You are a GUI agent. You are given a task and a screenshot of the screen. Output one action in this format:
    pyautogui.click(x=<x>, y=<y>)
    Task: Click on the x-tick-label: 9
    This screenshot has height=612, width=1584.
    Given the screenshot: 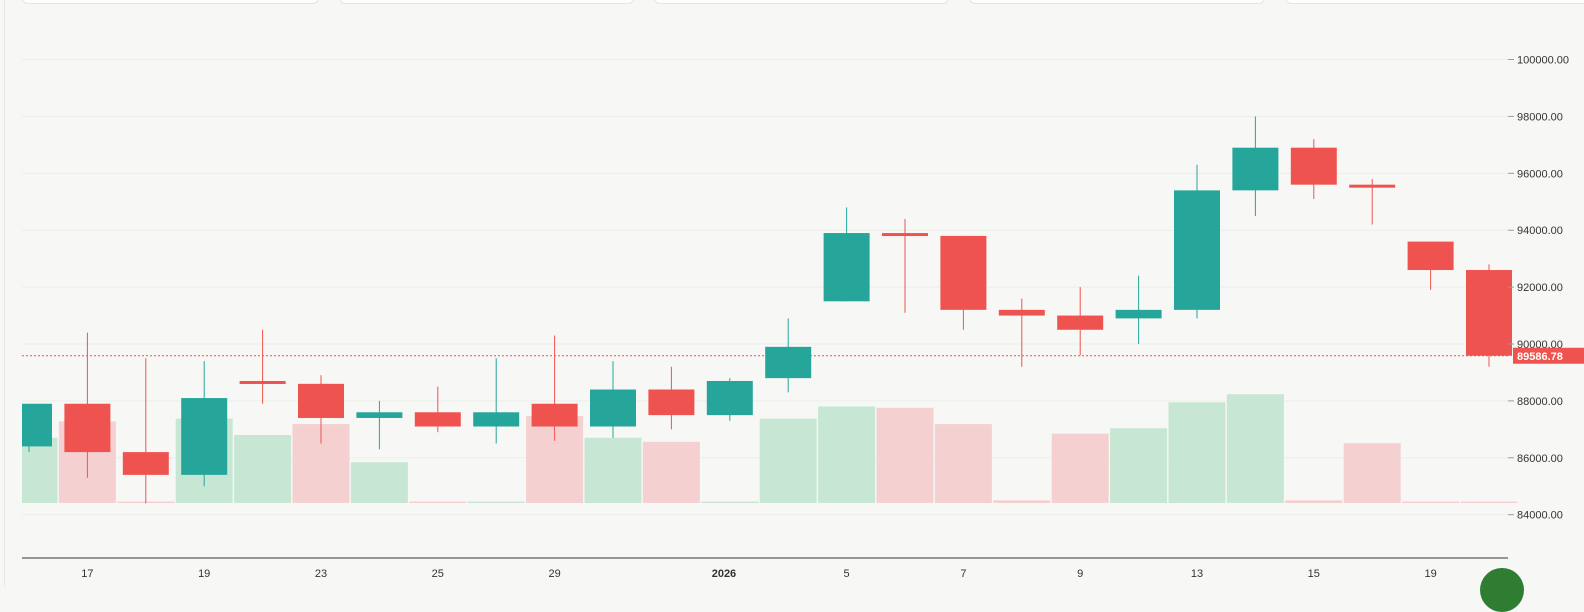 What is the action you would take?
    pyautogui.click(x=1080, y=574)
    